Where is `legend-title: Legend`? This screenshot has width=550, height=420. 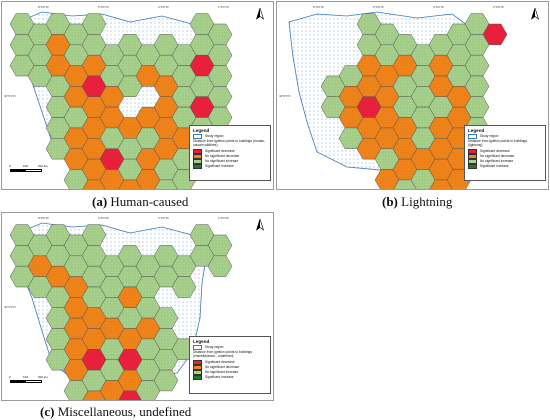
legend-title: Legend is located at coordinates (201, 341).